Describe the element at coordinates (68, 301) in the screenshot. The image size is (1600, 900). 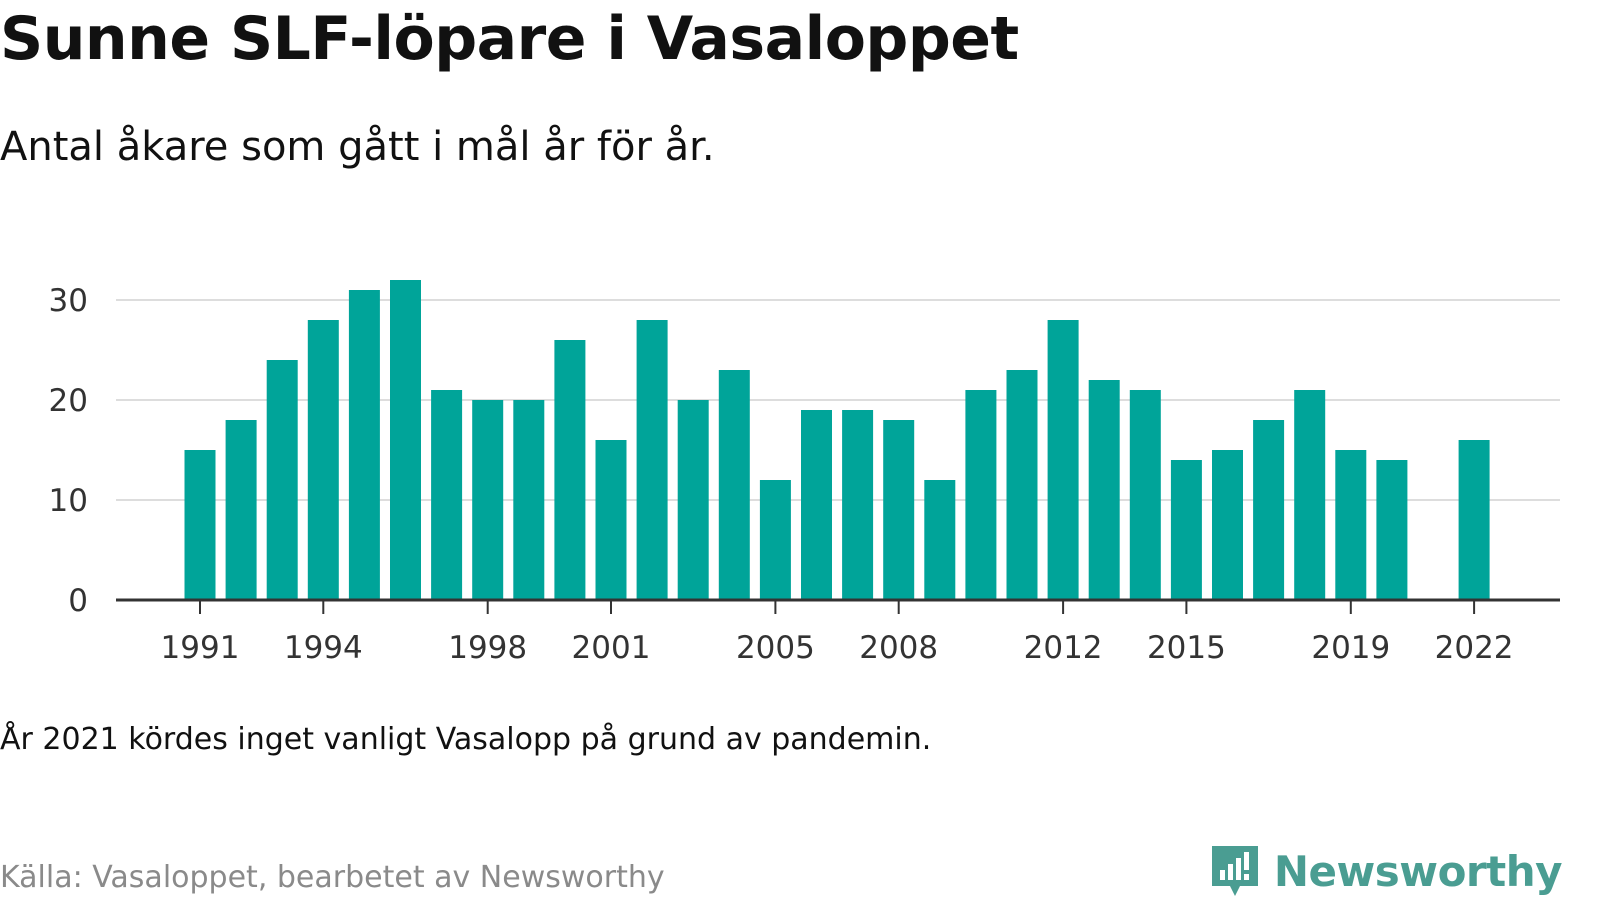
I see `y-tick-label: 30` at that location.